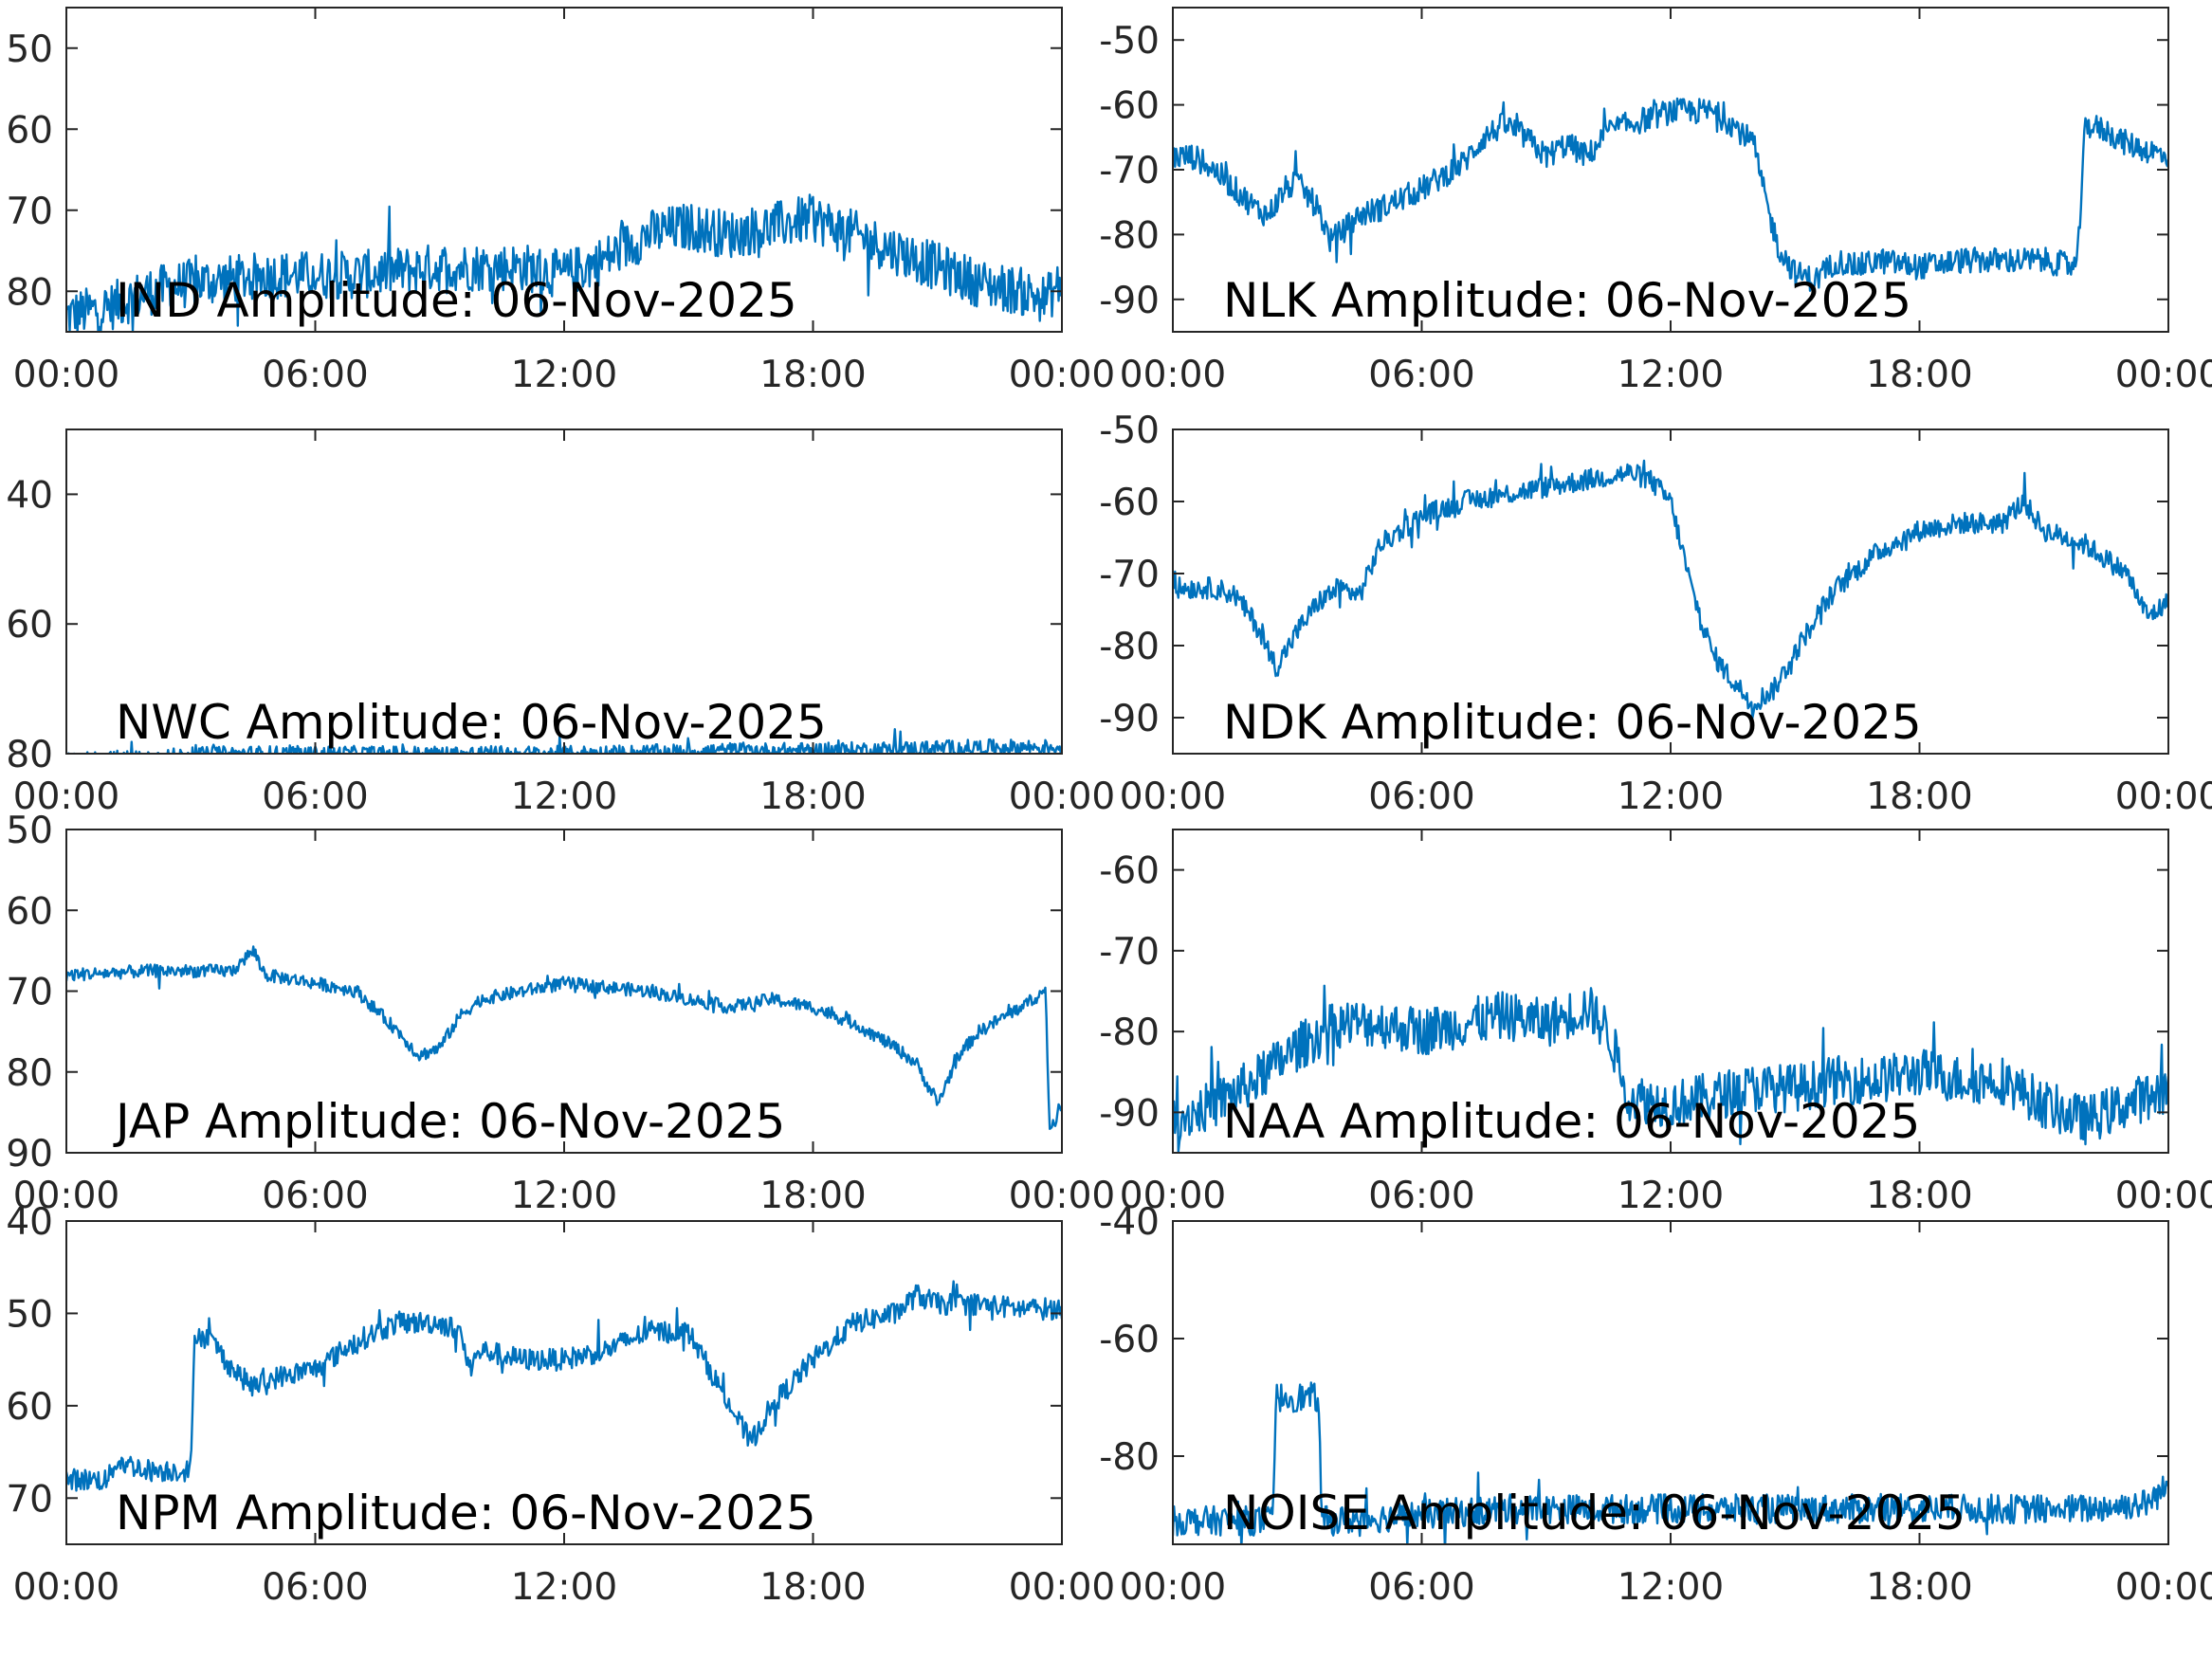  What do you see at coordinates (1594, 1513) in the screenshot?
I see `panel-noise-title: NOISE Amplitude: 06-Nov-2025` at bounding box center [1594, 1513].